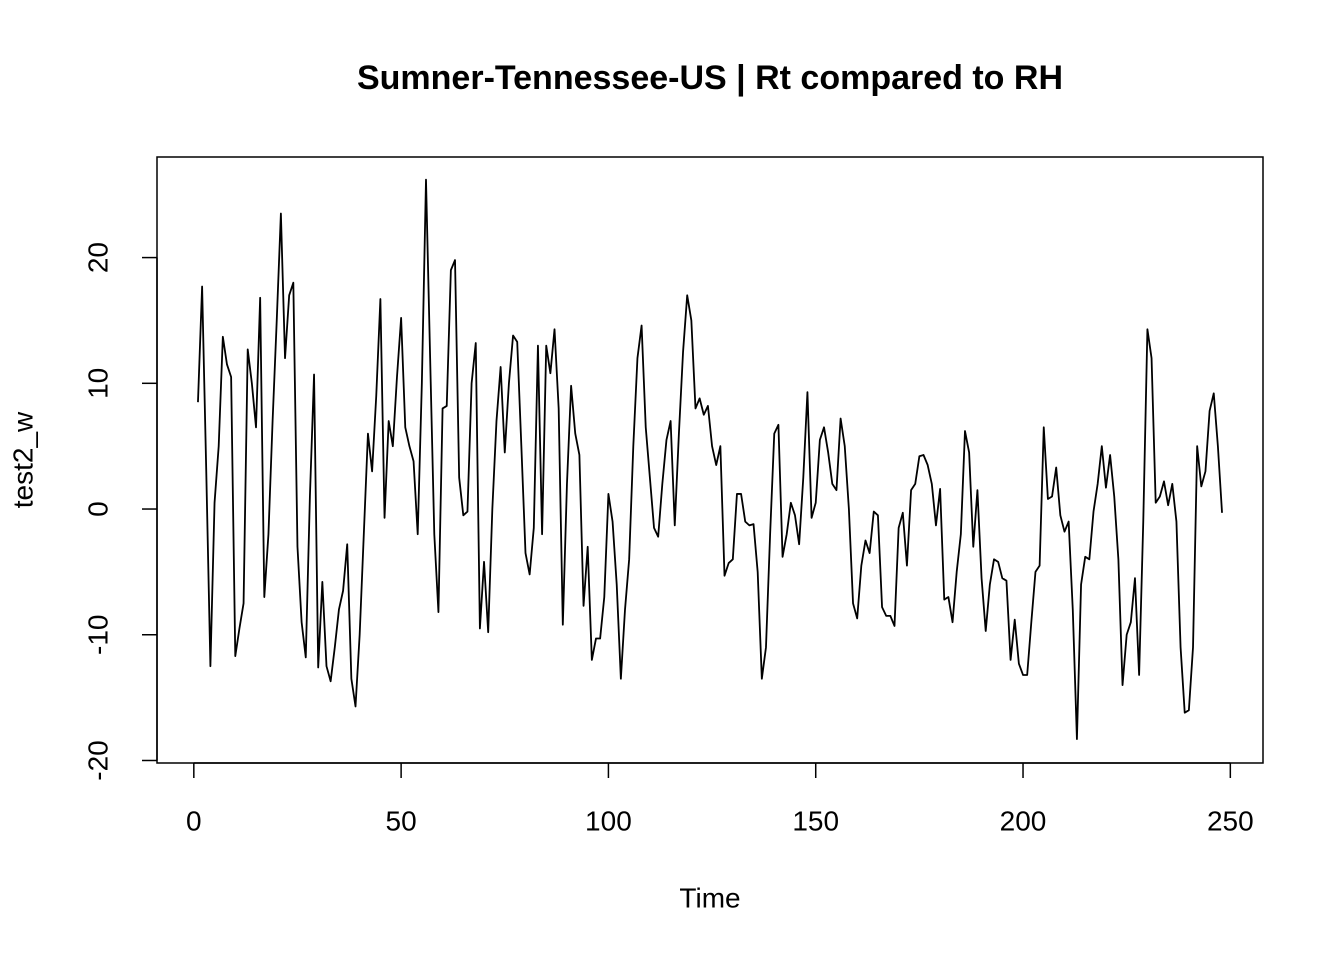 The width and height of the screenshot is (1344, 960). I want to click on y-tick-label: -20, so click(97, 760).